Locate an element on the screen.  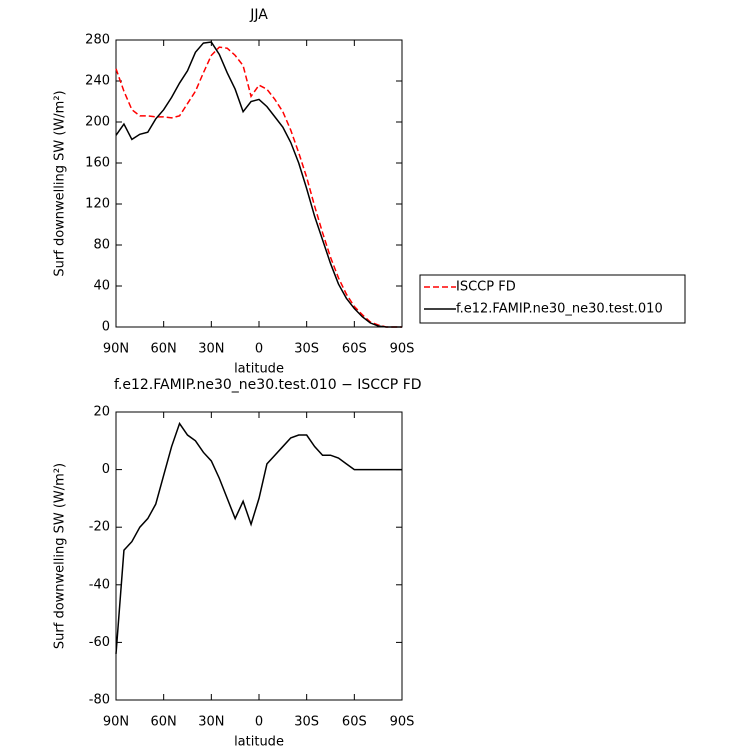
y-tick-label: 120 is located at coordinates (97, 204).